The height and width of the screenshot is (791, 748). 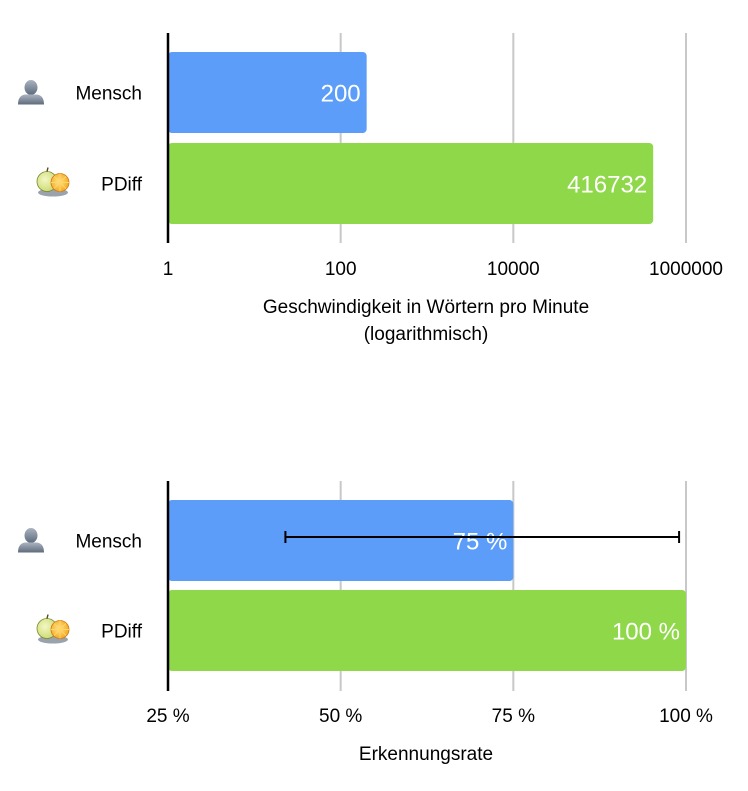 What do you see at coordinates (686, 716) in the screenshot?
I see `x-tick-label: 100 %` at bounding box center [686, 716].